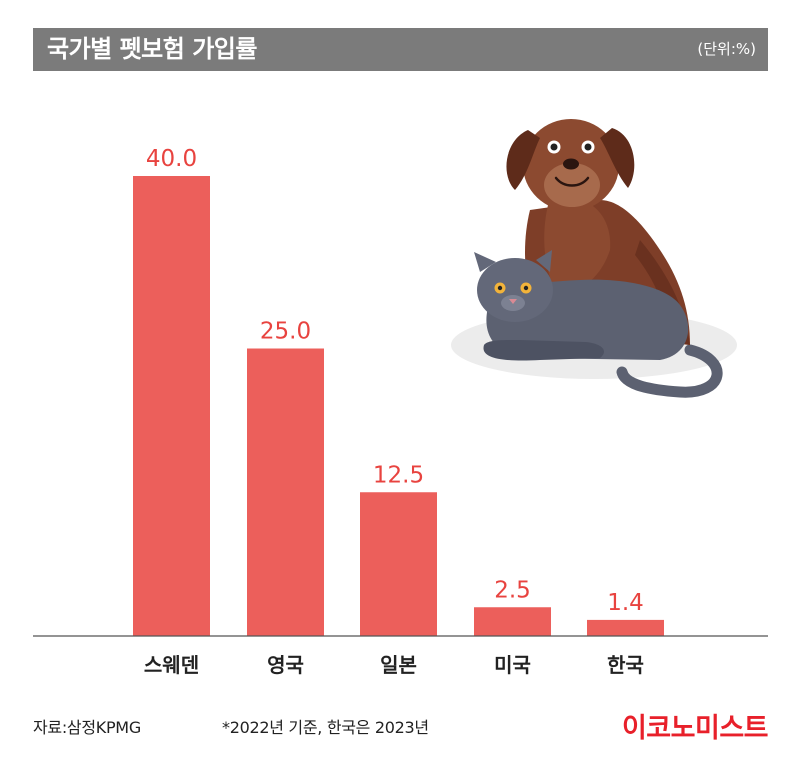  Describe the element at coordinates (625, 665) in the screenshot. I see `category-label-4: 한국` at that location.